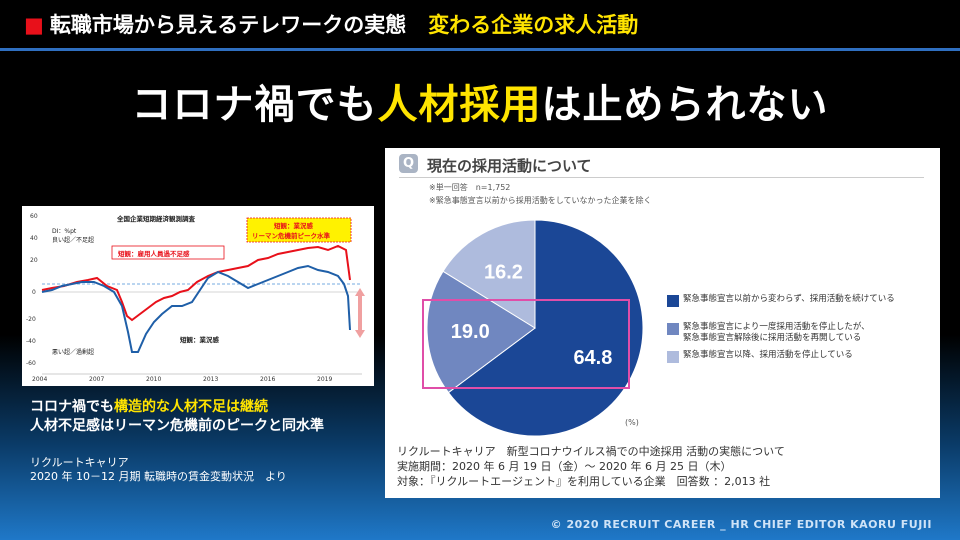  I want to click on left-source-line2: 2020 年 10－12 月期 転職時の賃金変動状況 より, so click(158, 476).